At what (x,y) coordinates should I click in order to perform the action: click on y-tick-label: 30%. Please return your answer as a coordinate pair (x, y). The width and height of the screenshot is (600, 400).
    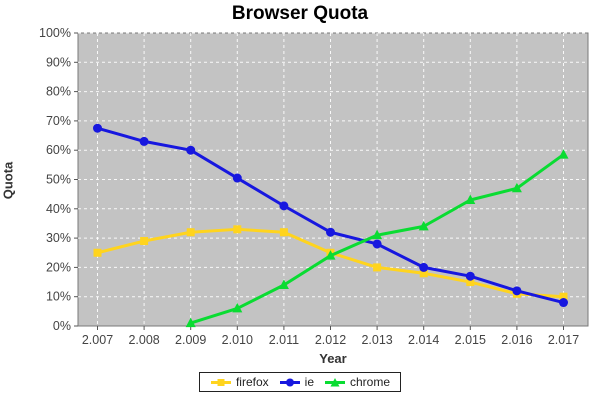
    Looking at the image, I should click on (58, 238).